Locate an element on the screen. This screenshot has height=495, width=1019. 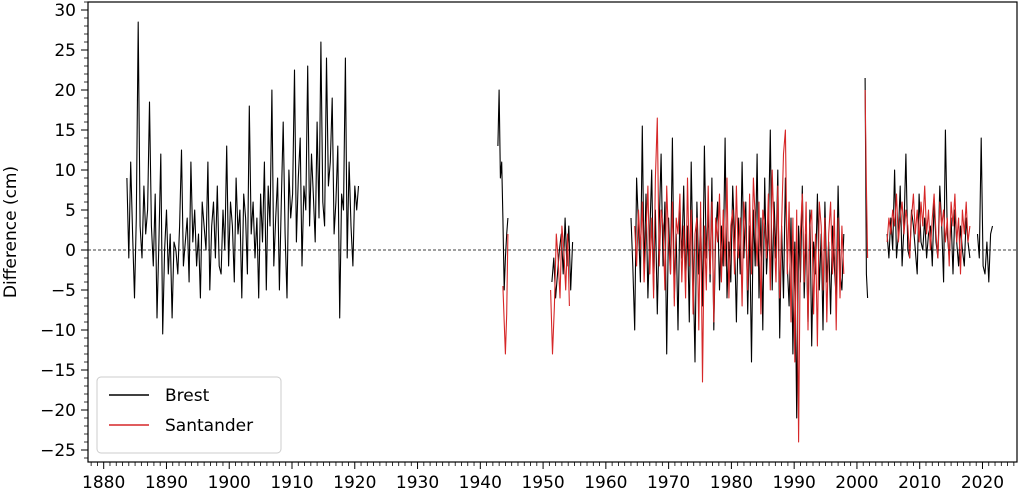
x-tick-label: 2000 is located at coordinates (856, 483).